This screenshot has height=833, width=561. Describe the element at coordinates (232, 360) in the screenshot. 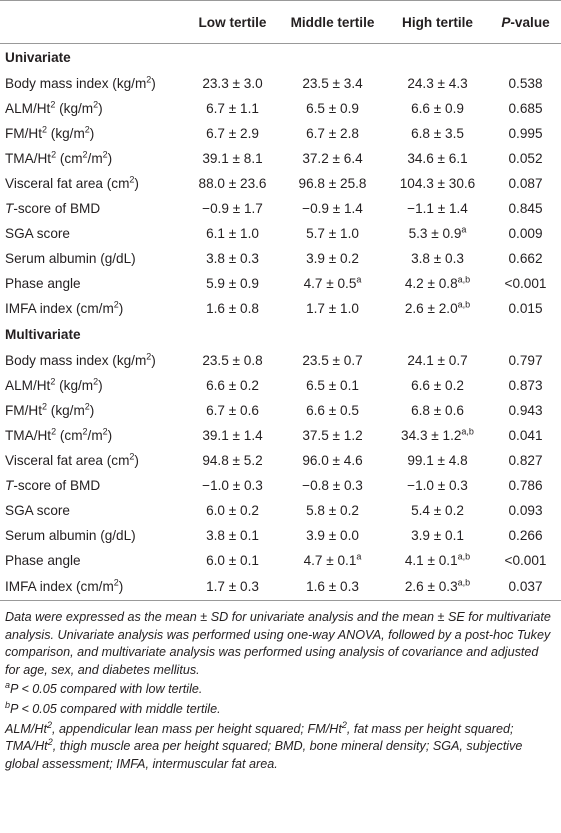

I see `cell: 23.5 ± 0.8` at that location.